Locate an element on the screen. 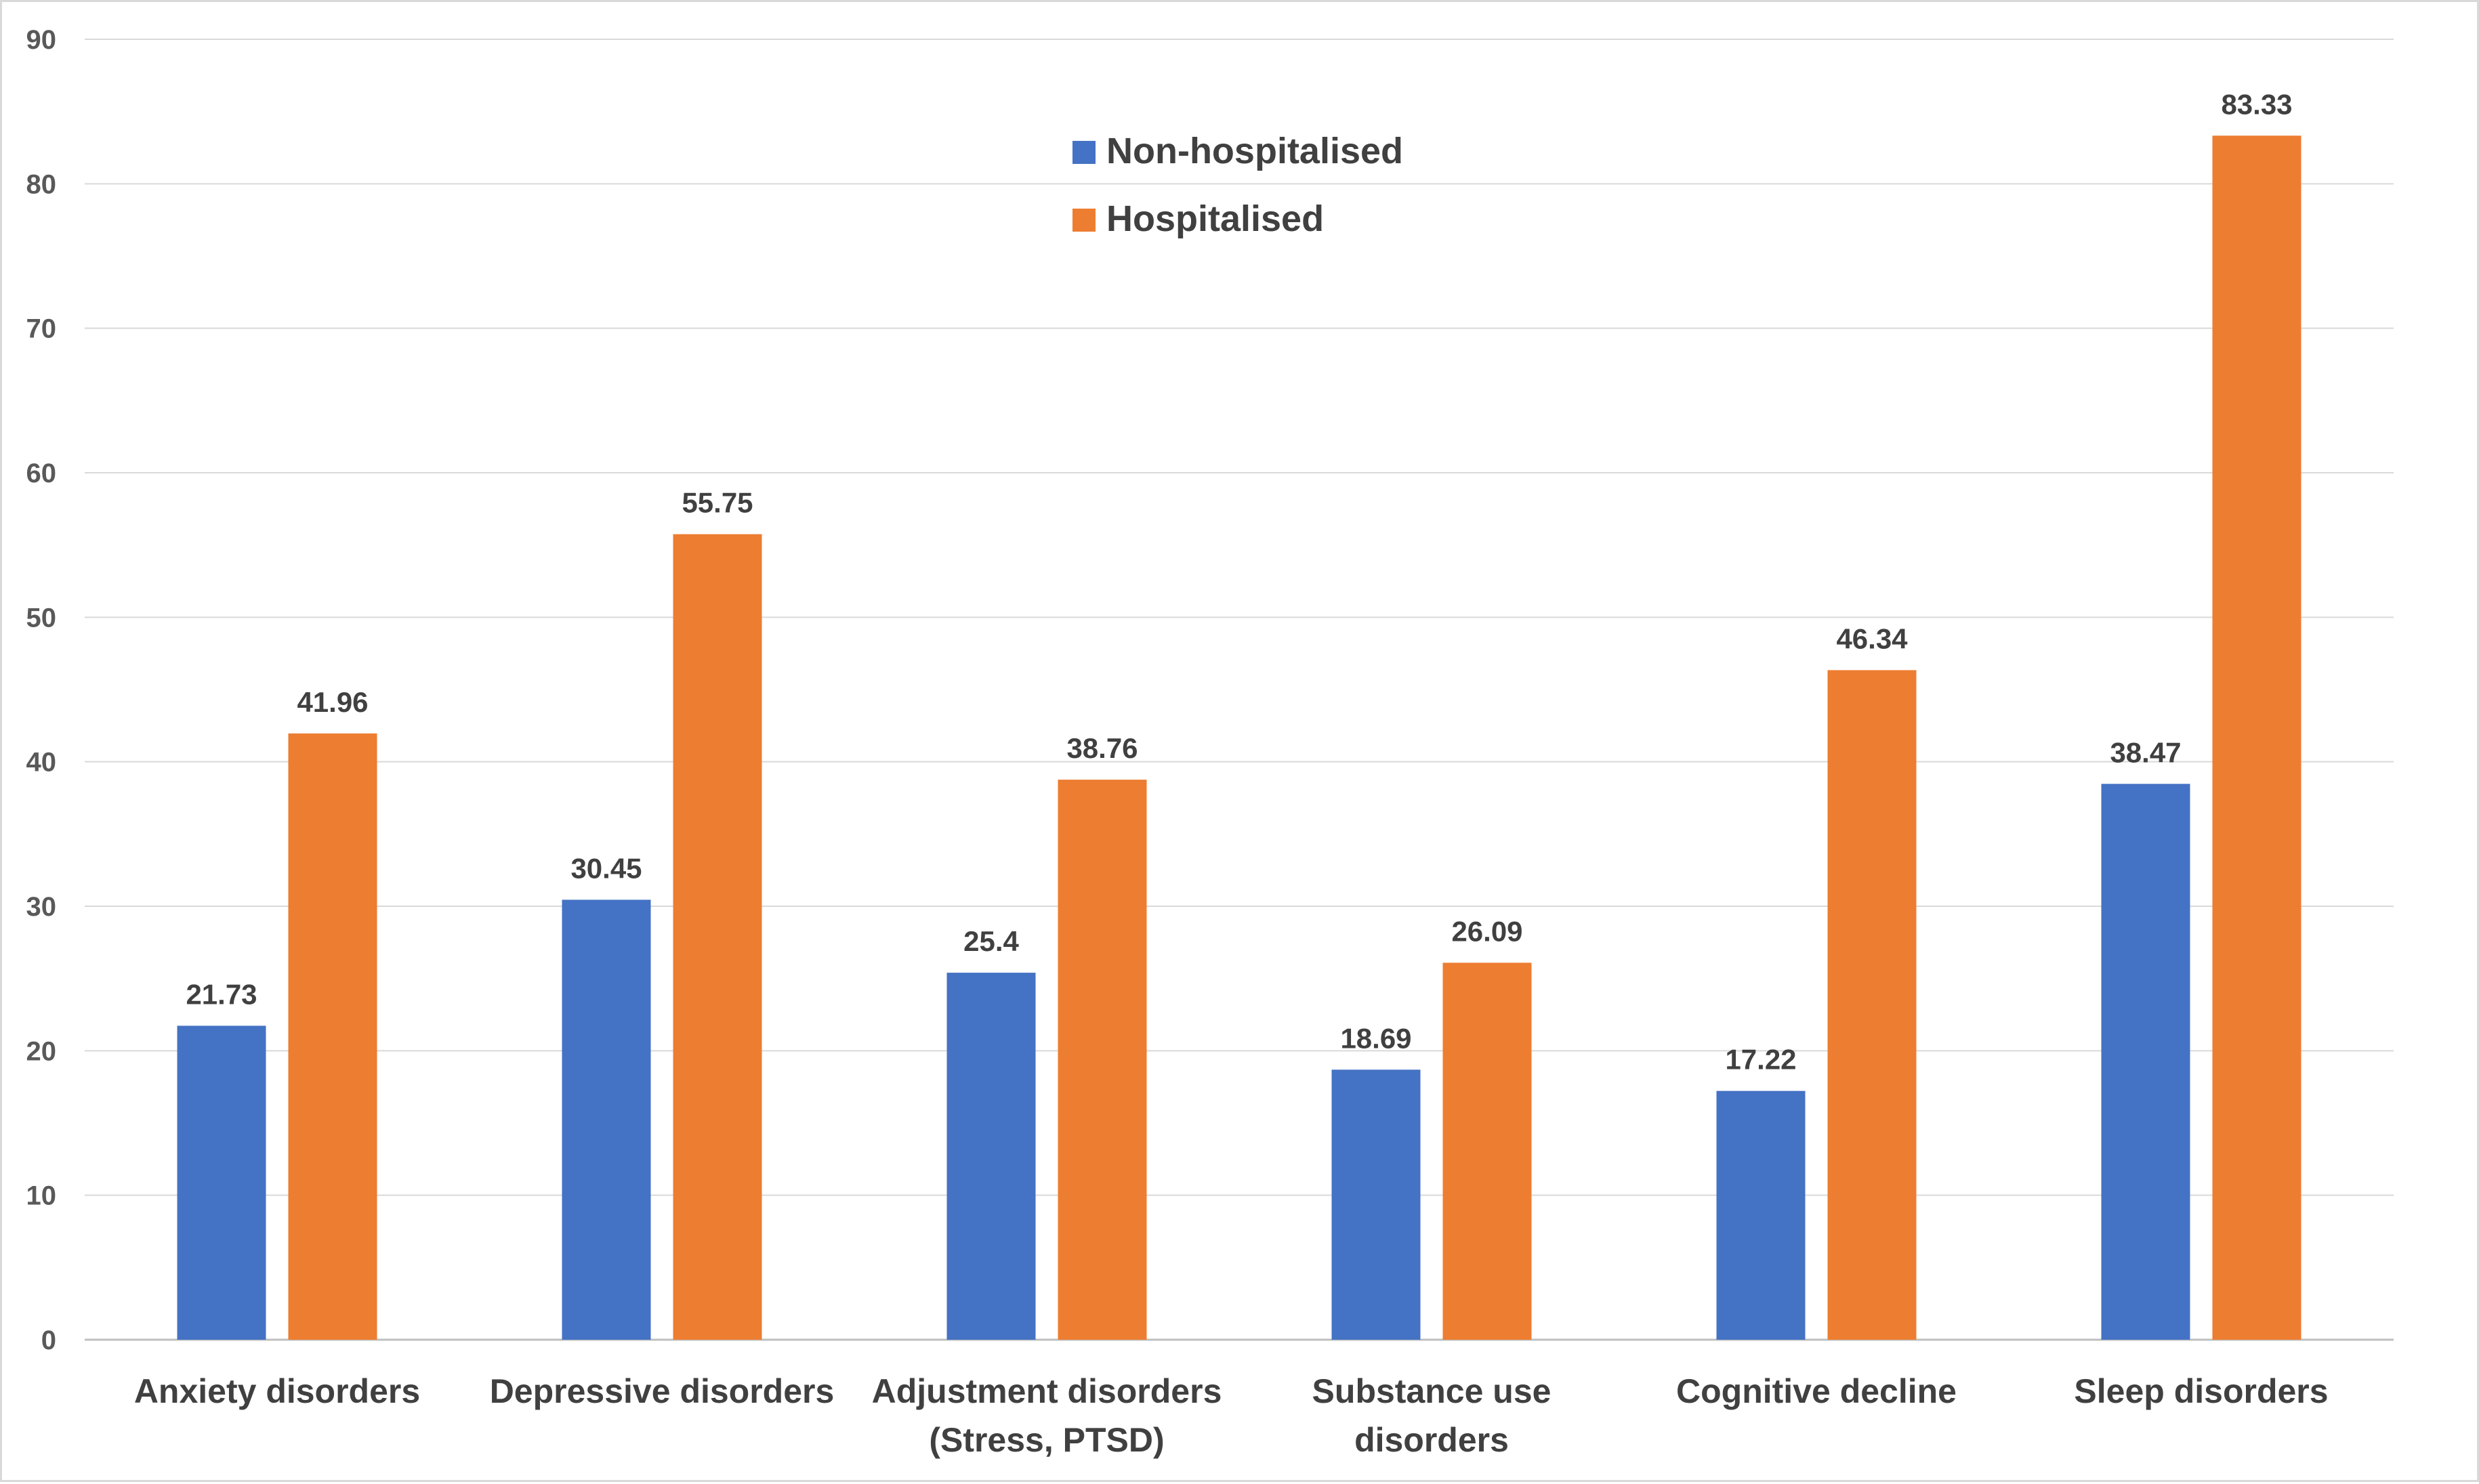 The width and height of the screenshot is (2479, 1484). data-label: 26.09 is located at coordinates (1487, 931).